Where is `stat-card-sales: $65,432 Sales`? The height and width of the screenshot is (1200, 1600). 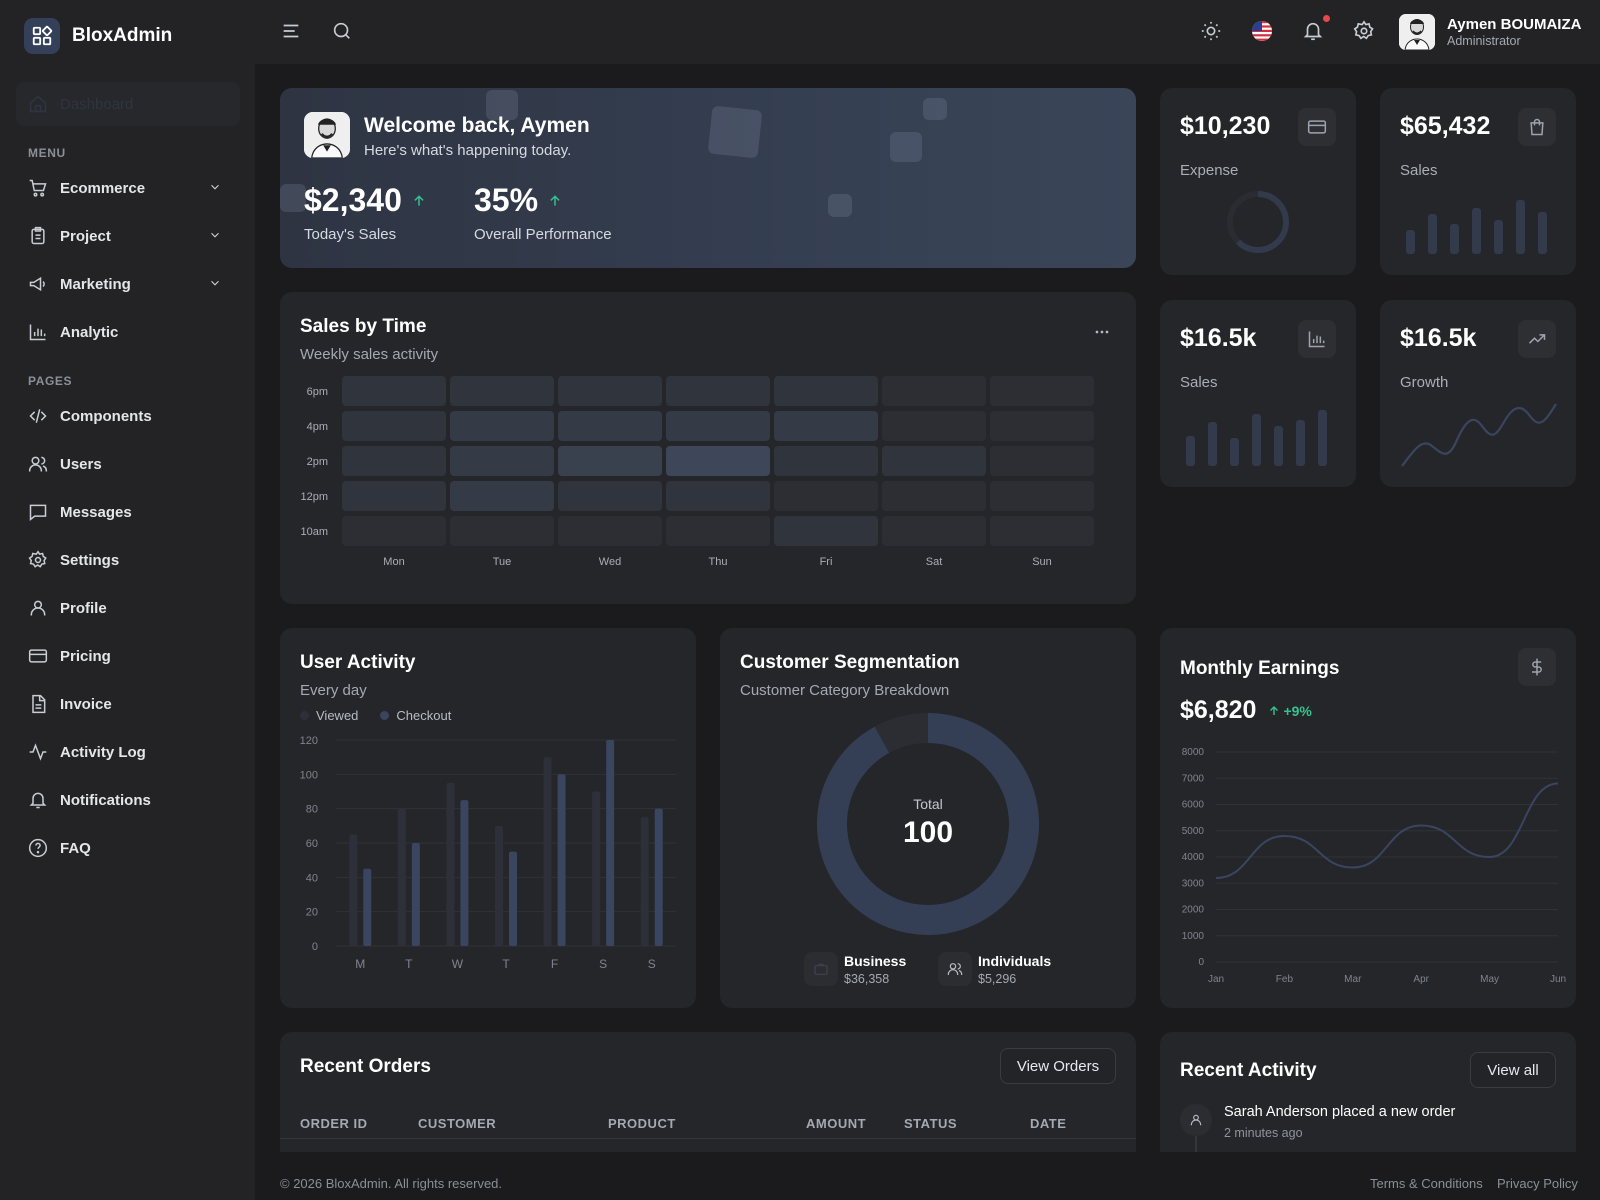 stat-card-sales: $65,432 Sales is located at coordinates (1478, 181).